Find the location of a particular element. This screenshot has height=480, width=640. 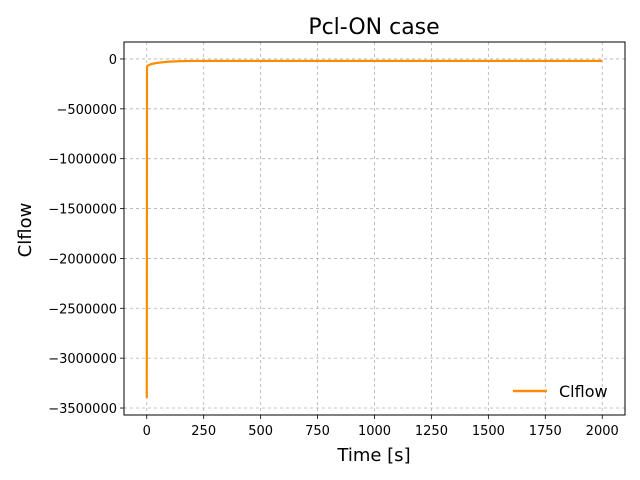

y-tick-label: −2500000 is located at coordinates (82, 309).